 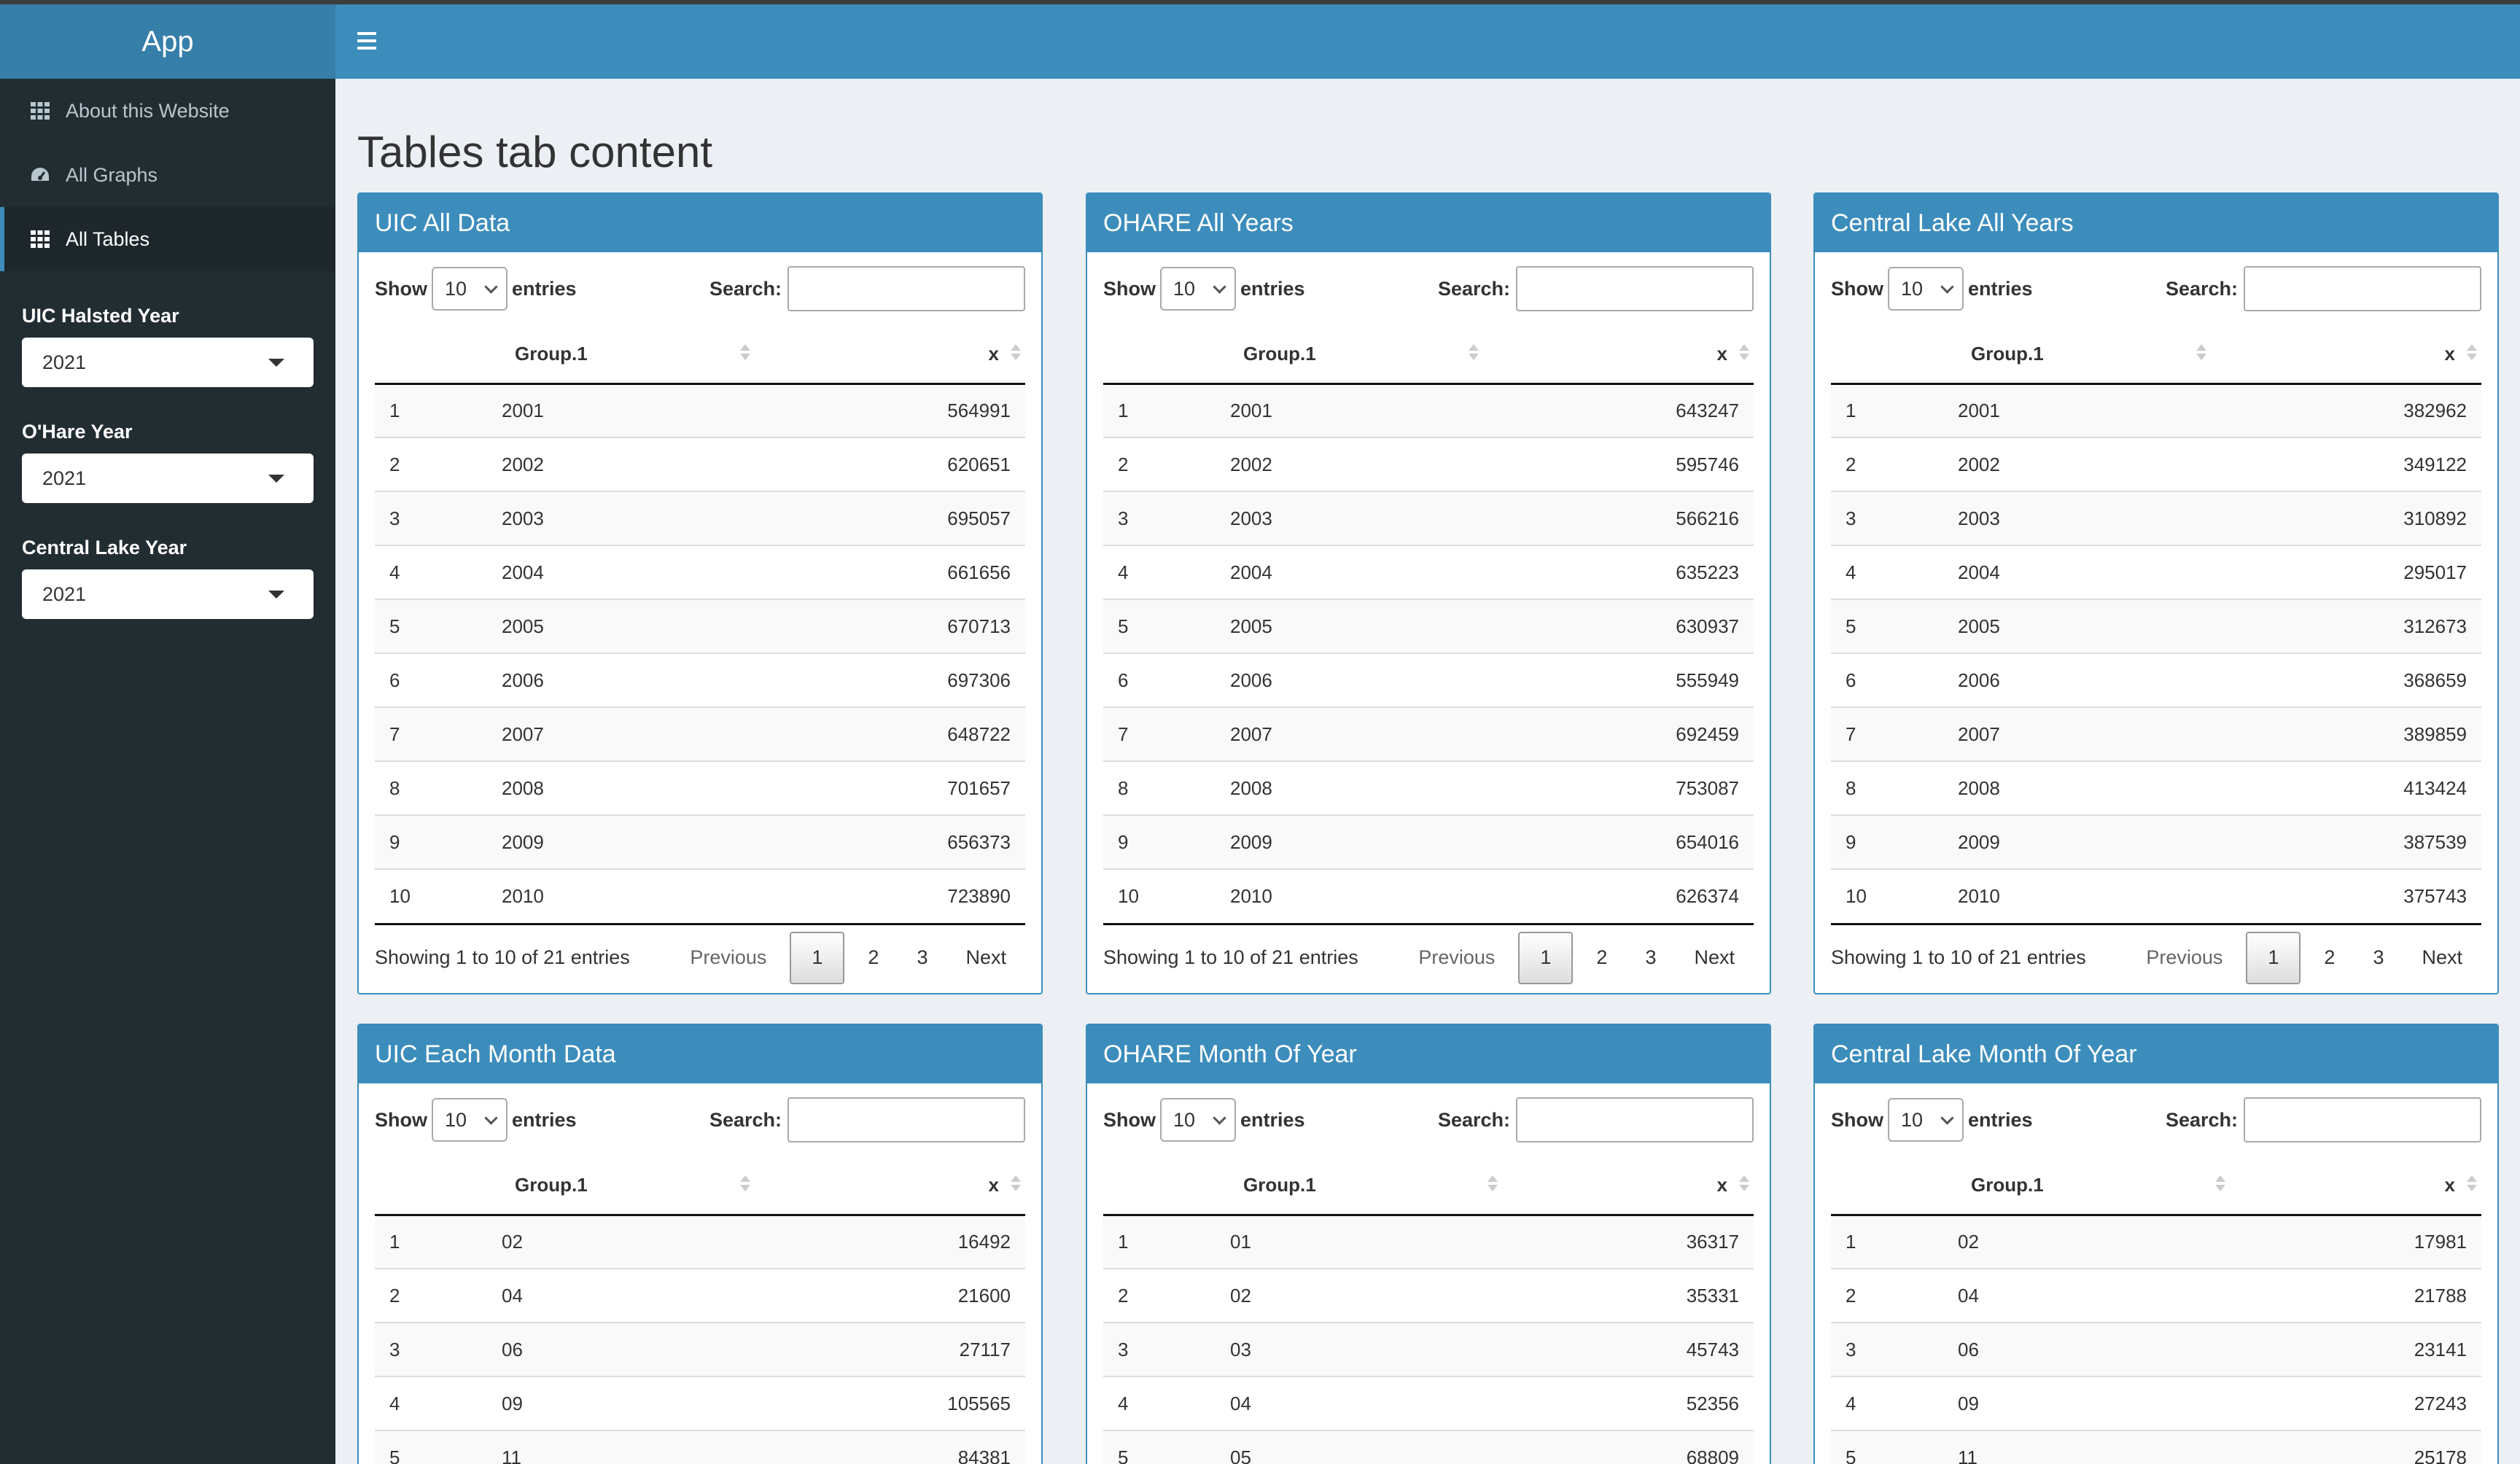 I want to click on group-cell: 2001, so click(x=639, y=410).